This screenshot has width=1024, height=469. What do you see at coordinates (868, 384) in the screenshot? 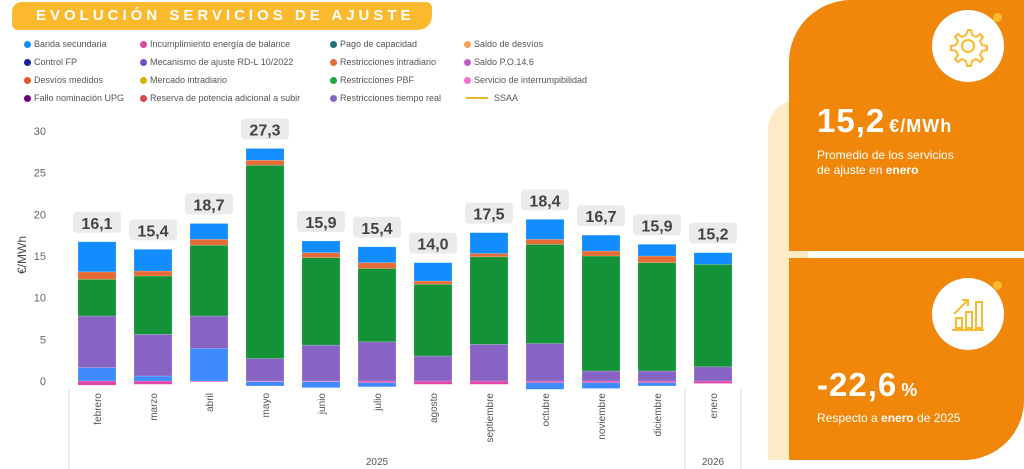
I see `kpi-variation-value: -22,6%` at bounding box center [868, 384].